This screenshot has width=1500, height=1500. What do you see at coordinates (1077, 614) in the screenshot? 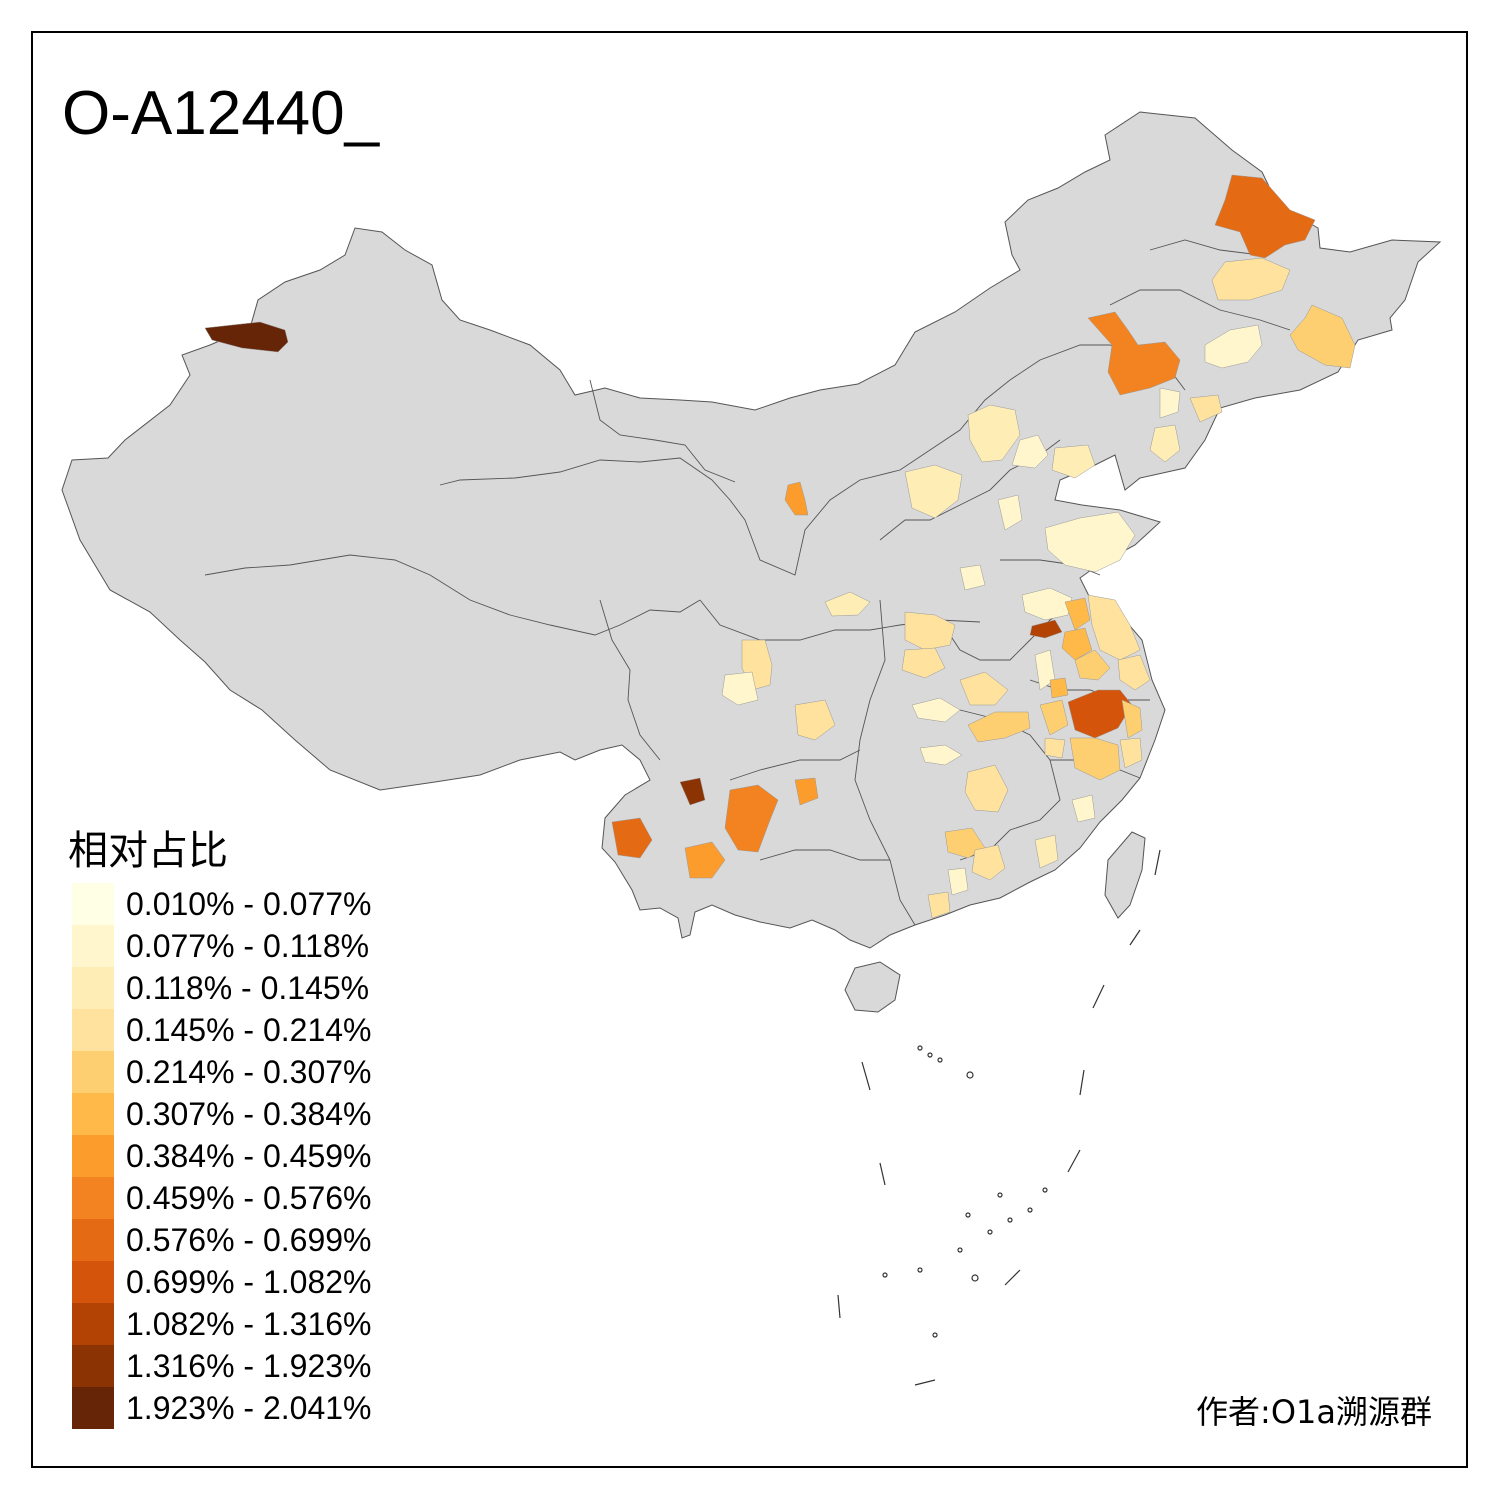
I see `region-jiangsu-a` at bounding box center [1077, 614].